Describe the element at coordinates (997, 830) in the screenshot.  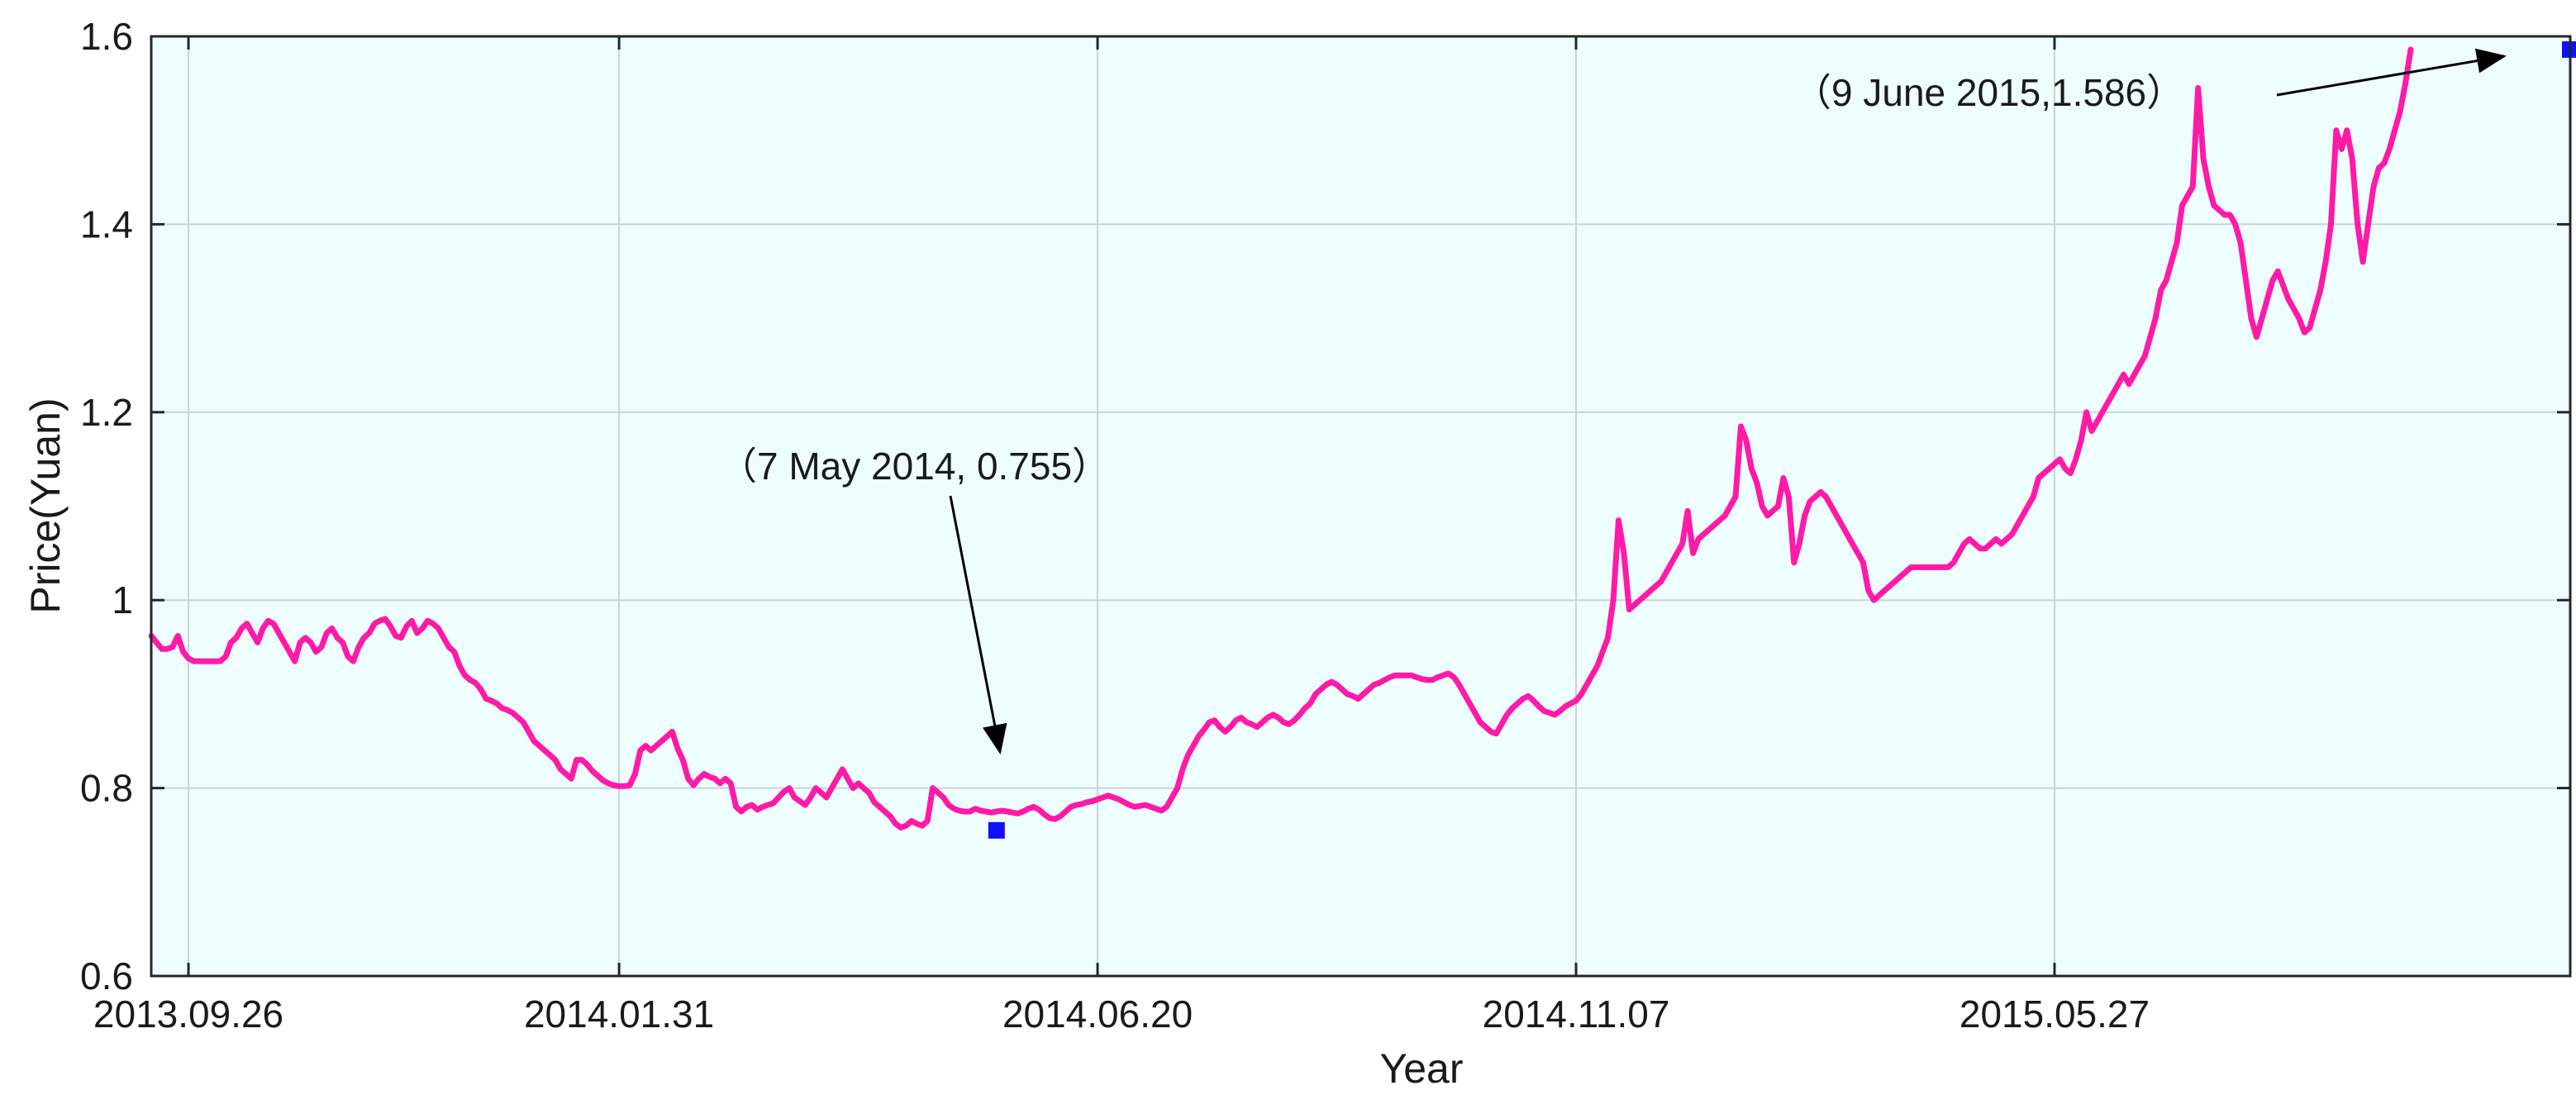
I see `min-point-marker` at that location.